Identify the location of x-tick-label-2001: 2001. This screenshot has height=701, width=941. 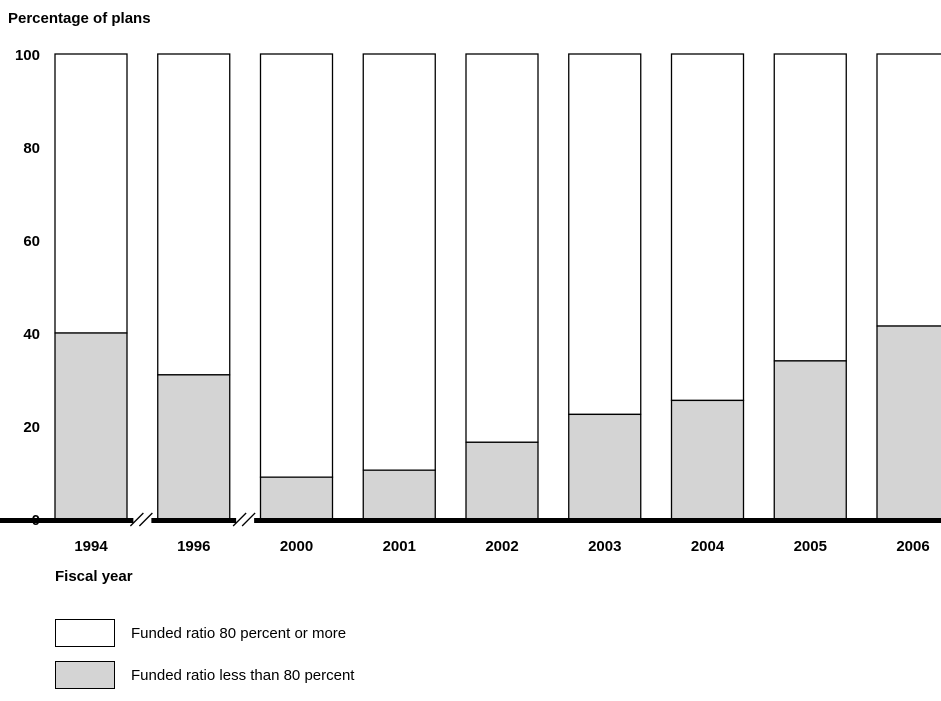
(399, 546).